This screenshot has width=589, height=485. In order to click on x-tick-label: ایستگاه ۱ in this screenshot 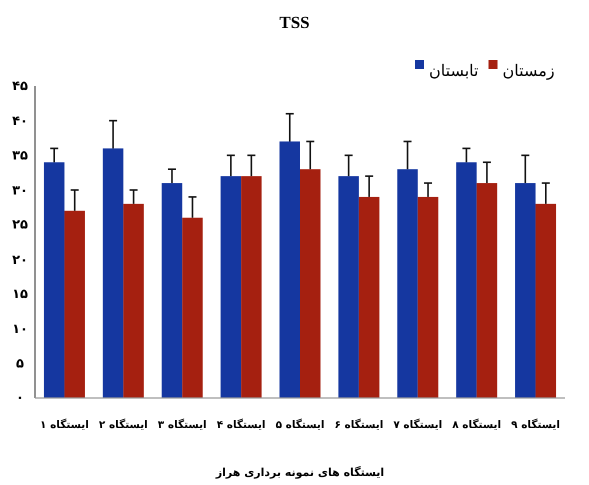, I will do `click(64, 424)`.